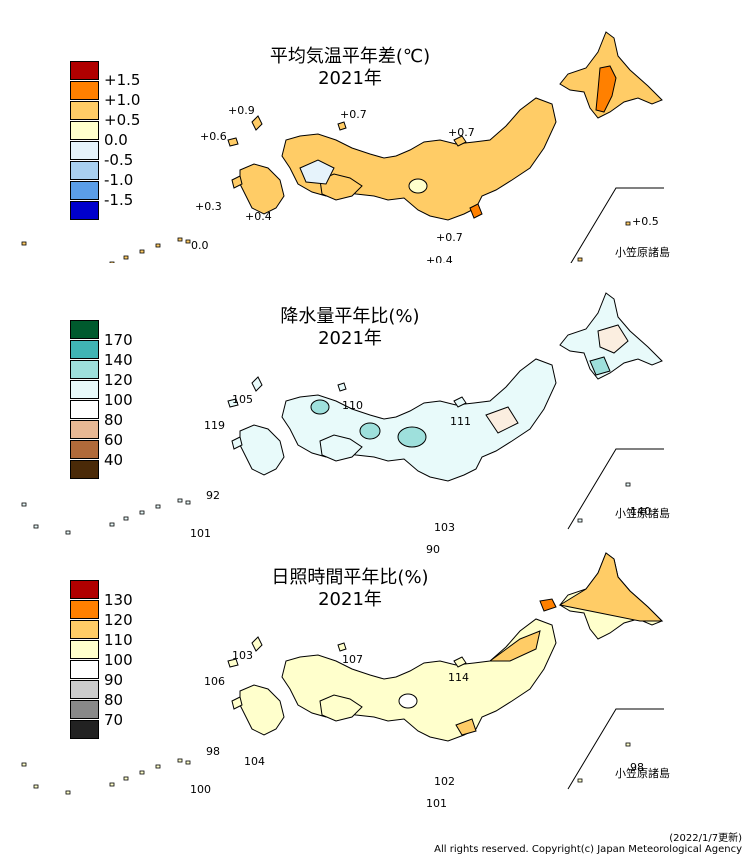  I want to click on legend-label: 170, so click(118, 340).